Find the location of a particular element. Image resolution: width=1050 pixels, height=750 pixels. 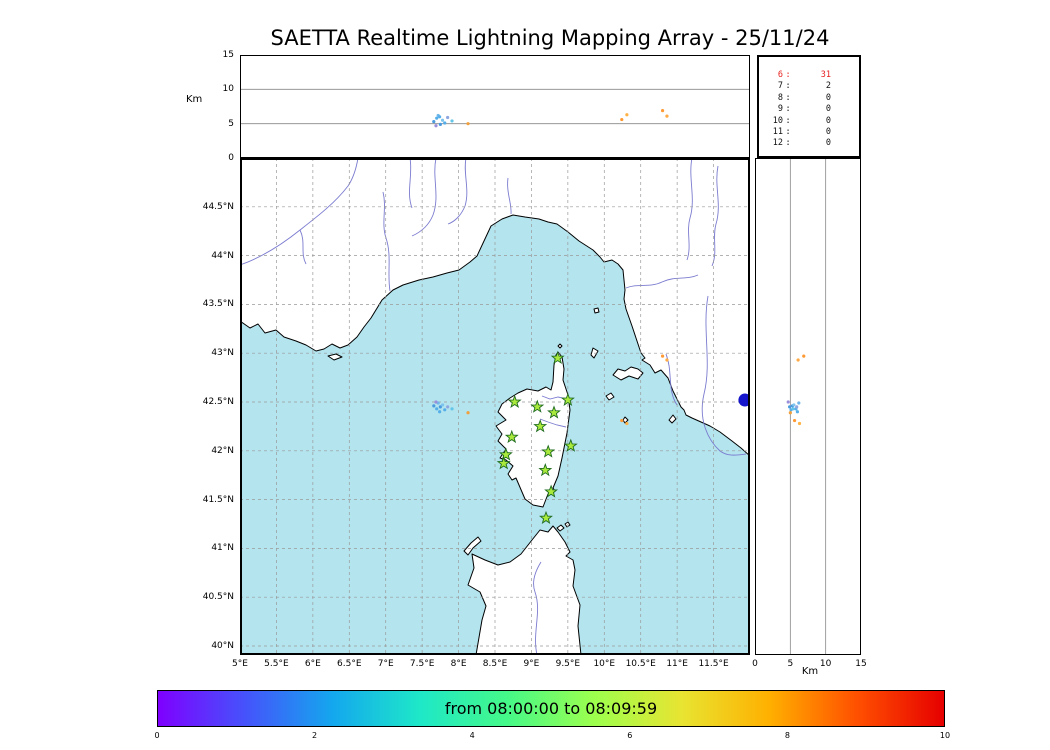

colorbar-panel: from 08:00:00 to 08:09:59 is located at coordinates (551, 708).